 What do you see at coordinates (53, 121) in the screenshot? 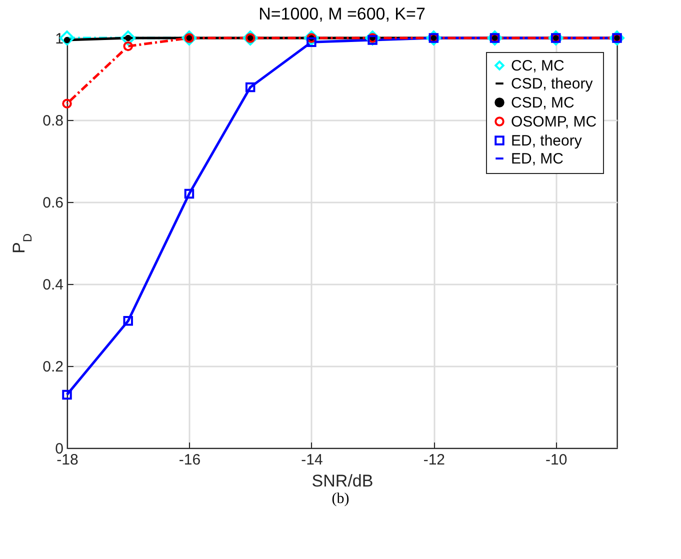
I see `y-tick-label: 0.8` at bounding box center [53, 121].